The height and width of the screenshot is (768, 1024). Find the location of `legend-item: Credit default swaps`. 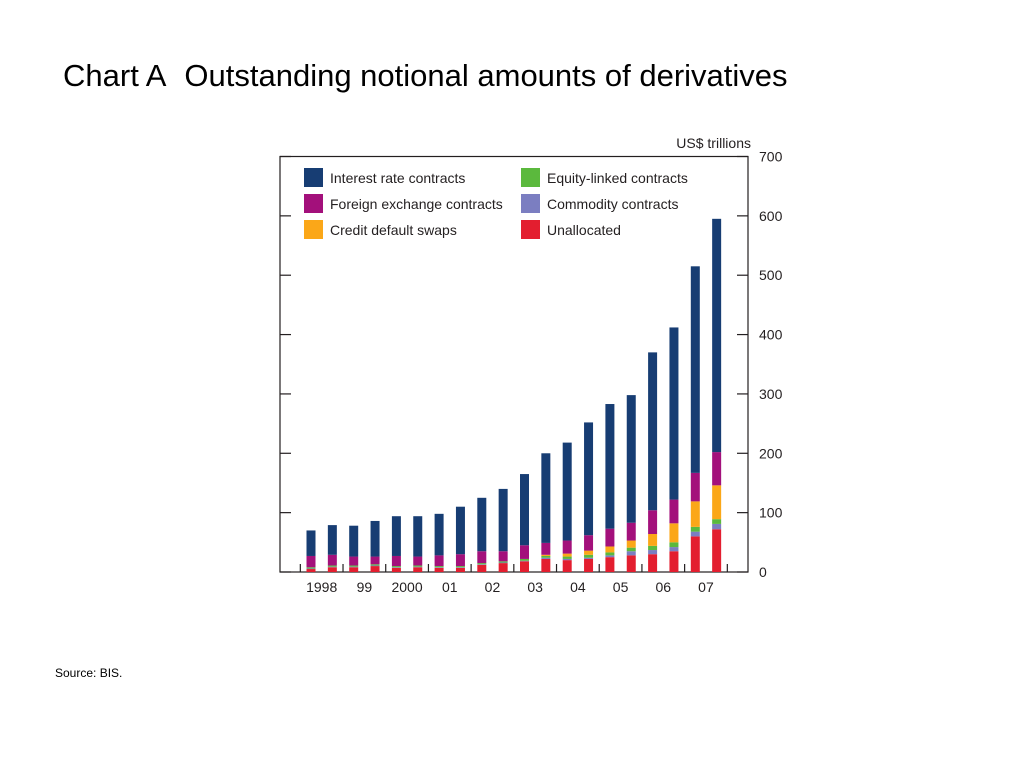

legend-item: Credit default swaps is located at coordinates (380, 229).